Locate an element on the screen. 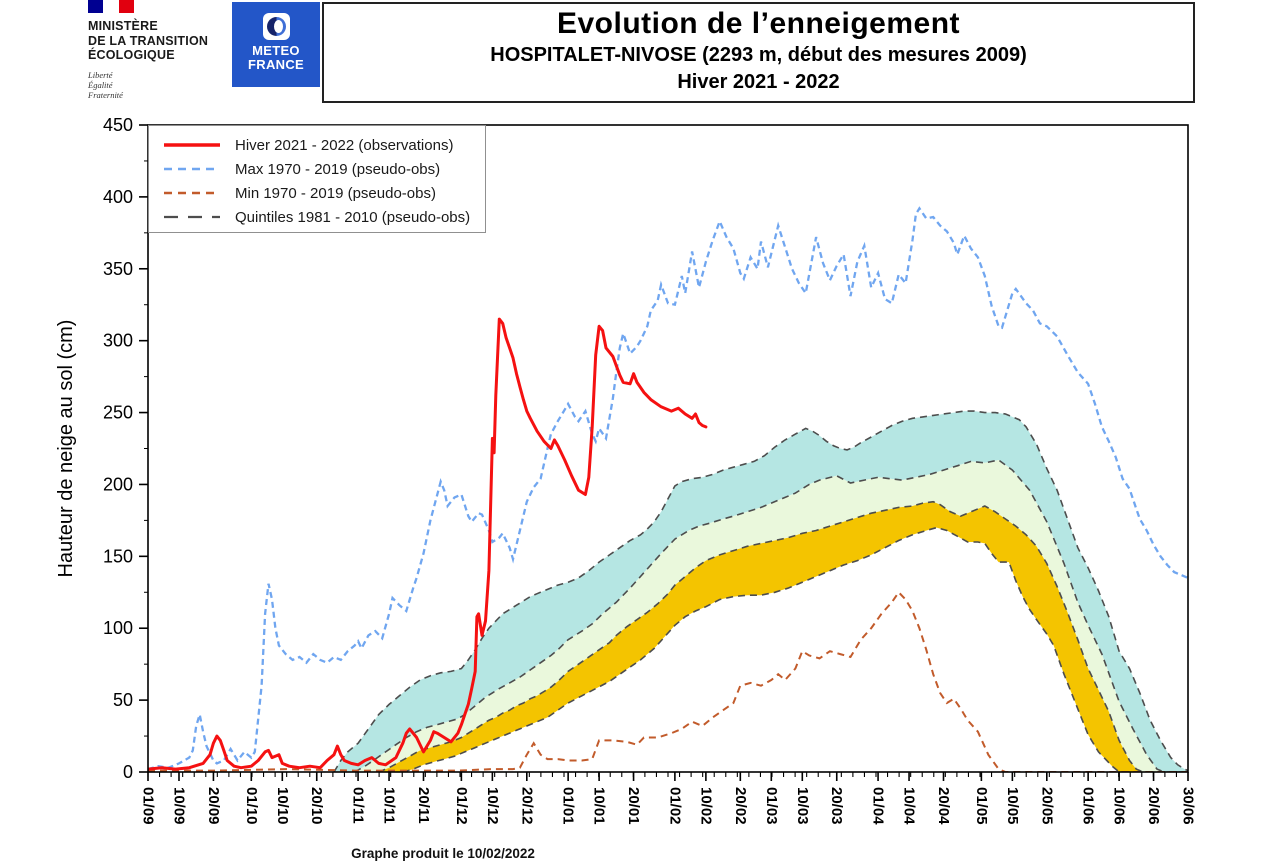 This screenshot has height=861, width=1287. legend-item: Max 1970 - 2019 (pseudo-obs) is located at coordinates (324, 169).